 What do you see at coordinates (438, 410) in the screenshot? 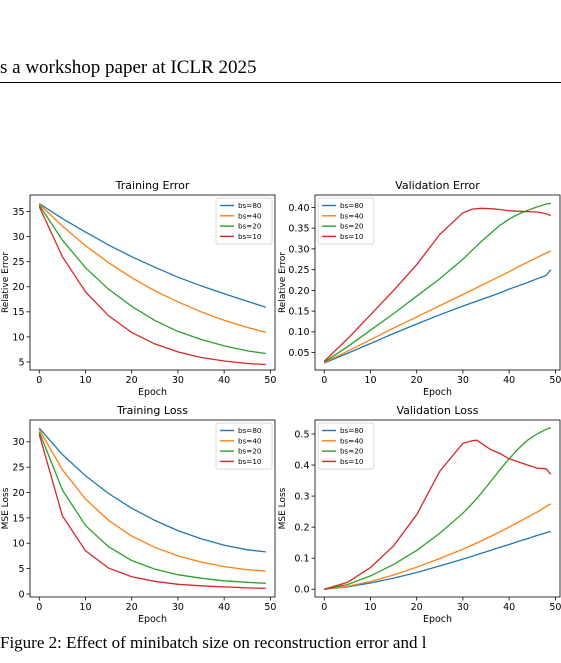
I see `chart-title: Validation Loss` at bounding box center [438, 410].